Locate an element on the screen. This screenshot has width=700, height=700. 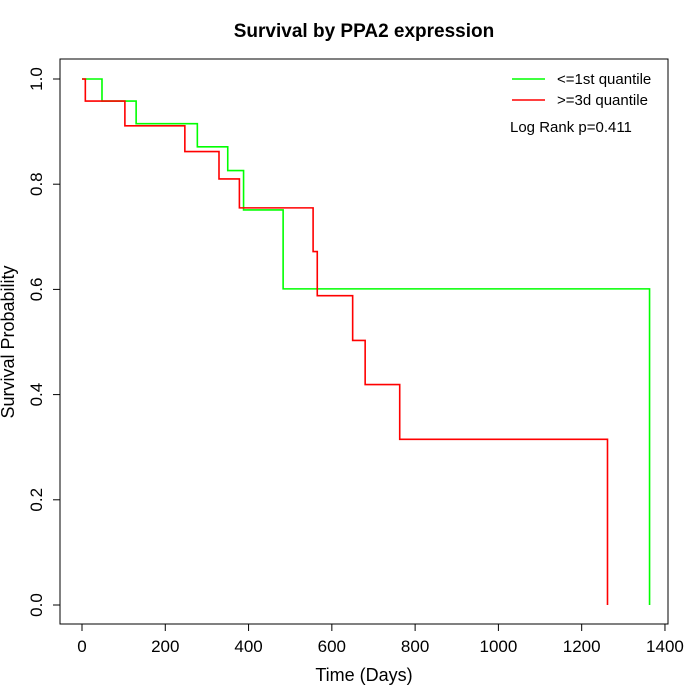
y-tick-label: 0.6 is located at coordinates (36, 290).